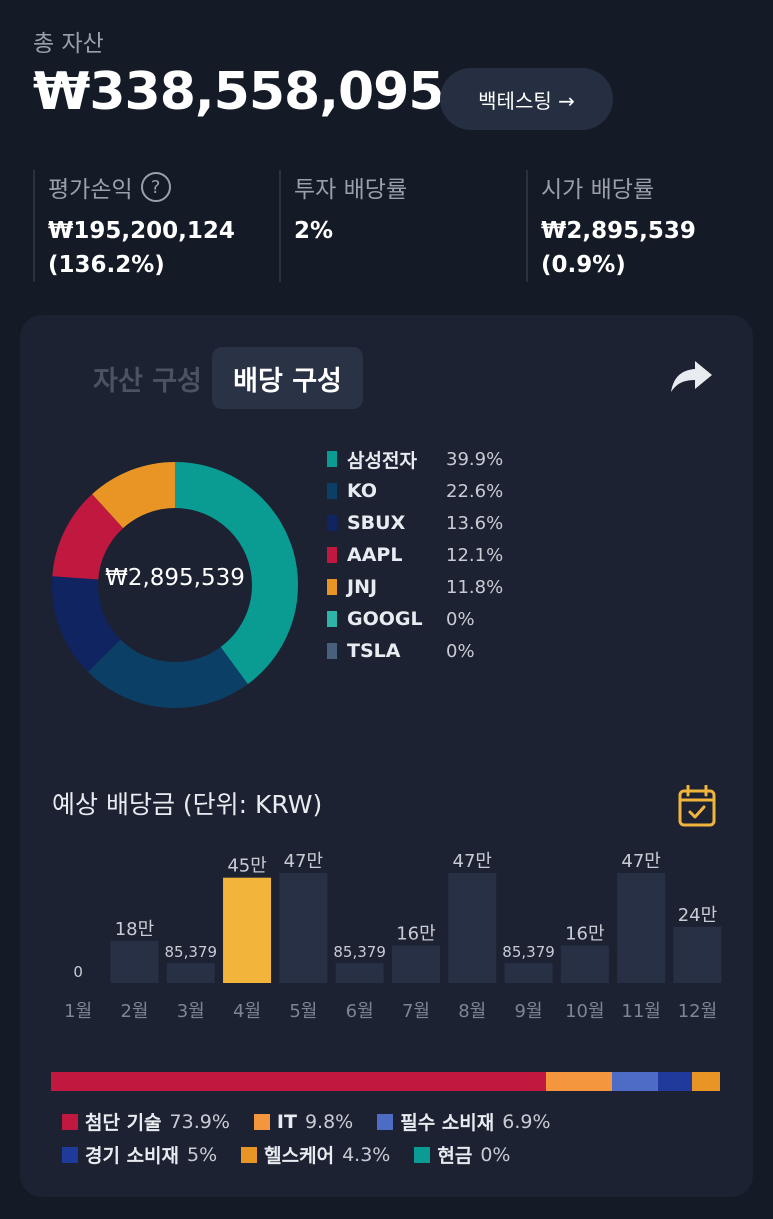  I want to click on bar-value-label: 0, so click(78, 972).